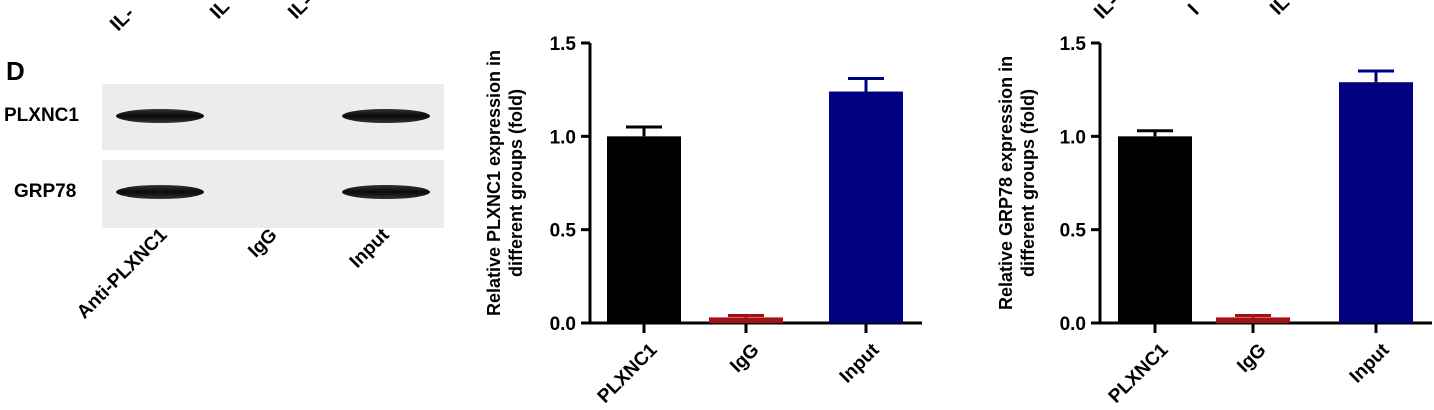 The image size is (1434, 410). Describe the element at coordinates (1006, 183) in the screenshot. I see `y-axis-title-line: Relative GRP78 expression in` at that location.